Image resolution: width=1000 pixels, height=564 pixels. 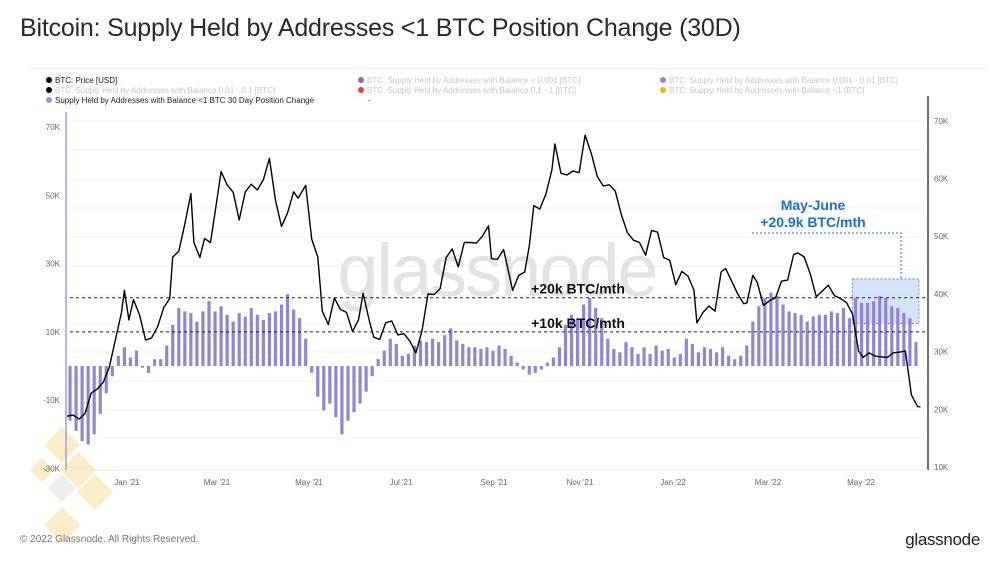 What do you see at coordinates (941, 121) in the screenshot?
I see `right-axis-tick-label: 70K` at bounding box center [941, 121].